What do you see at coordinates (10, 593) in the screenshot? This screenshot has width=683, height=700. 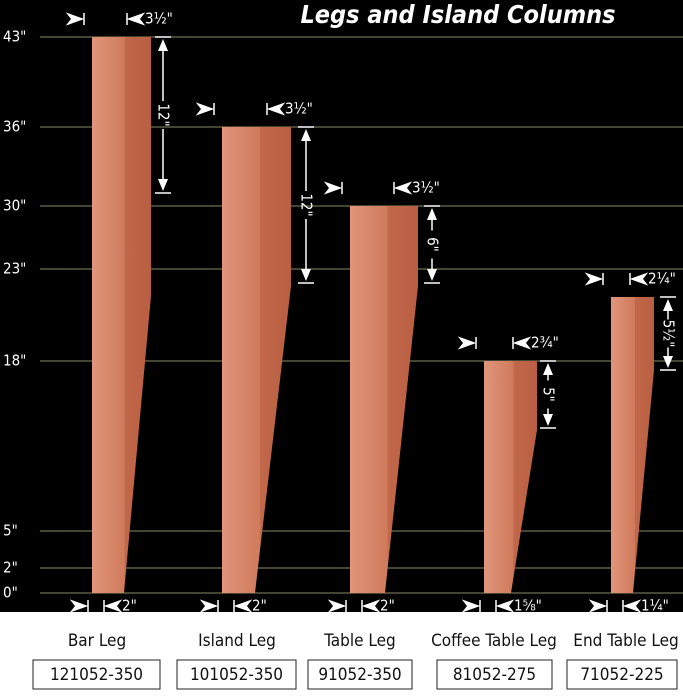 I see `height-label: 0"` at bounding box center [10, 593].